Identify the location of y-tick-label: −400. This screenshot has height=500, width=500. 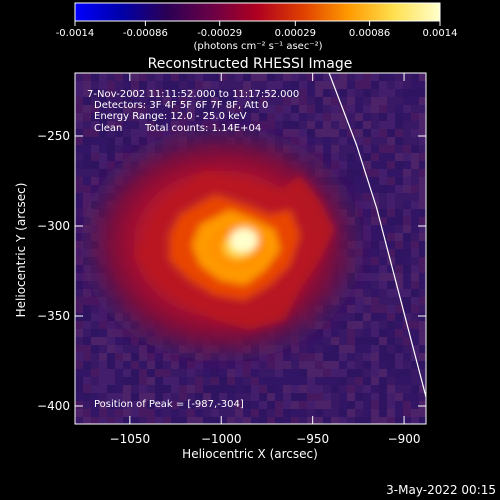
(53, 406).